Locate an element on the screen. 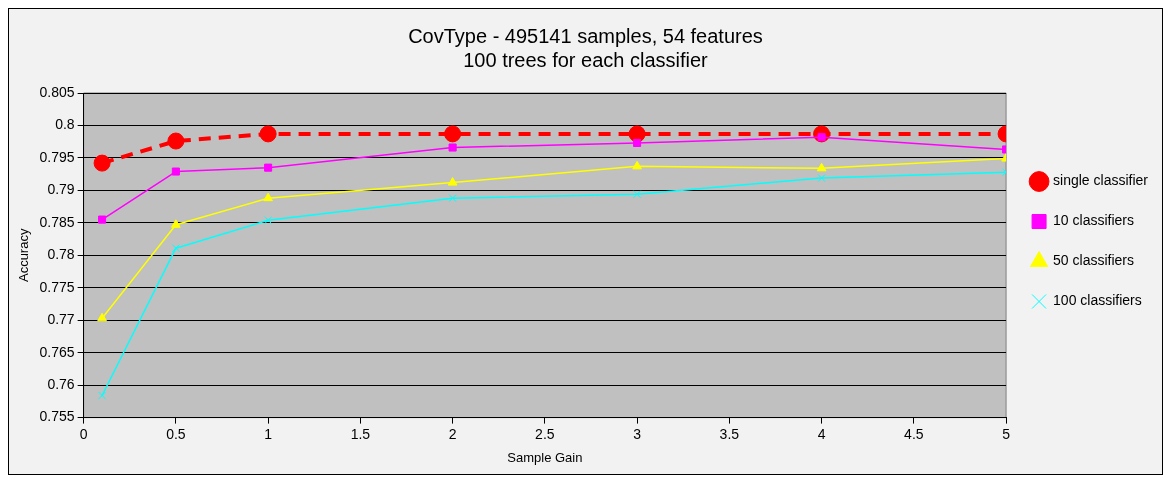 The width and height of the screenshot is (1173, 485). legend-label: 50 classifiers is located at coordinates (1093, 260).